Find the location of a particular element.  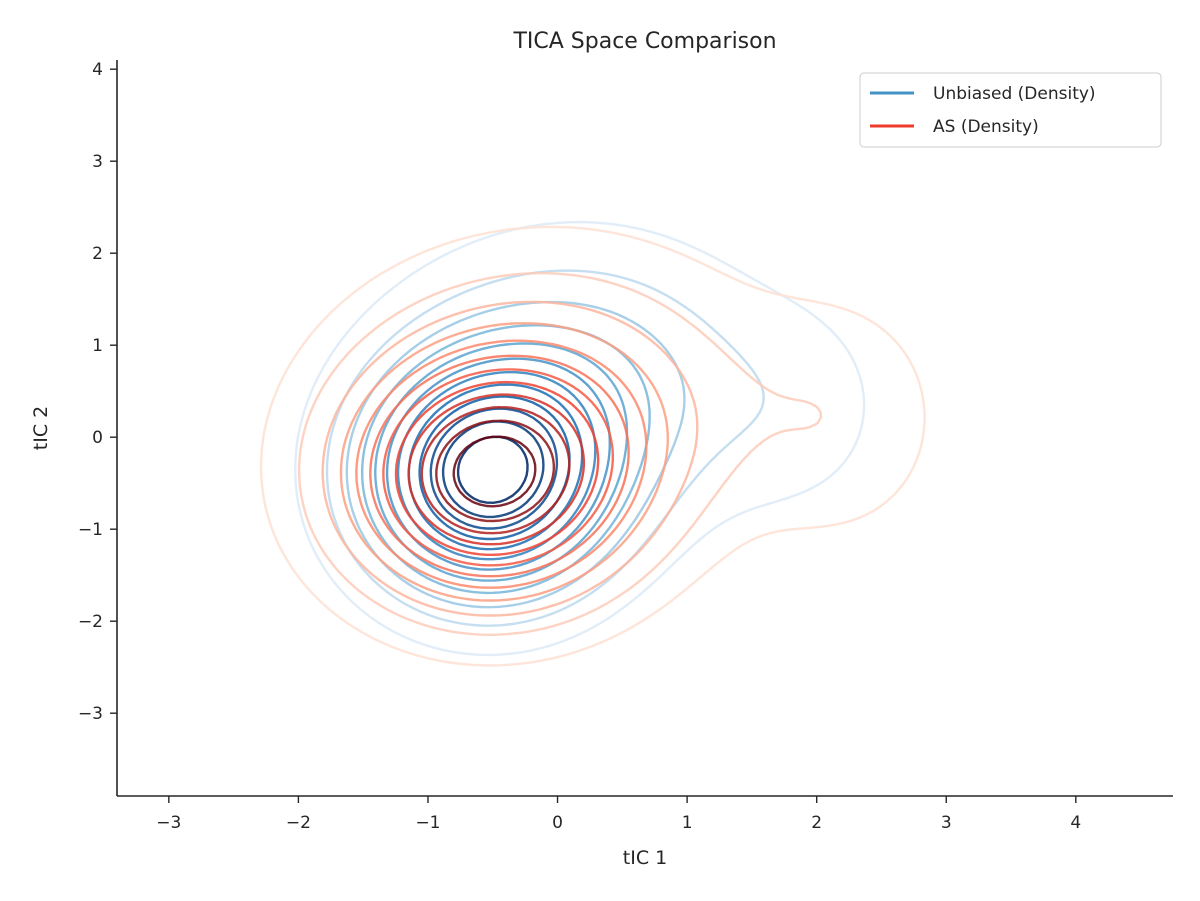

legend-frame is located at coordinates (1010, 110).